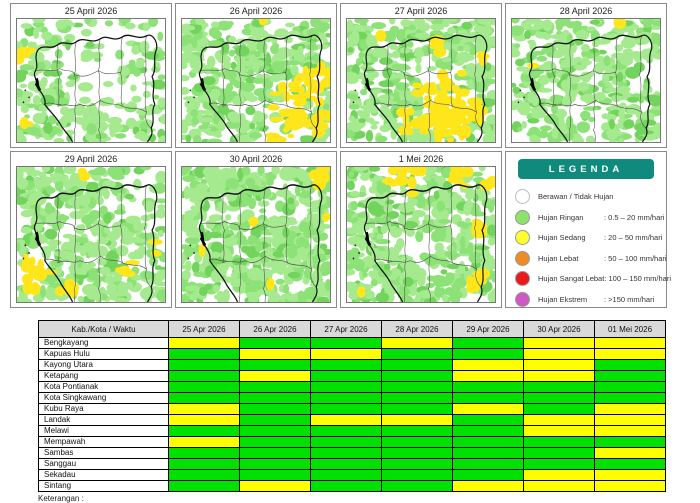 The width and height of the screenshot is (700, 503). I want to click on legend-label: Hujan Ekstrem, so click(563, 299).